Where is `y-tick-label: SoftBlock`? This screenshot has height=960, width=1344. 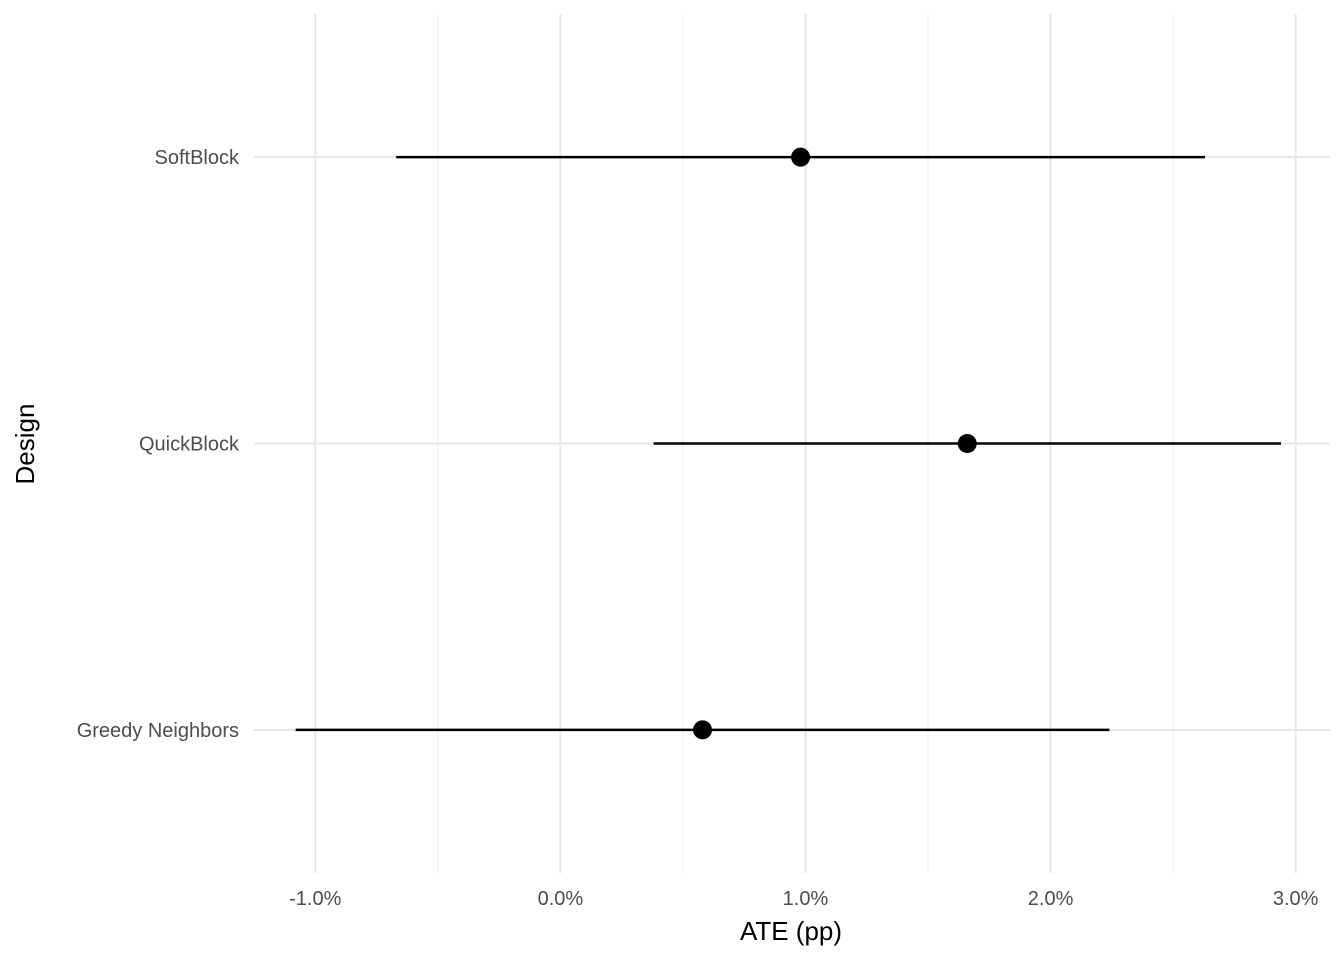 y-tick-label: SoftBlock is located at coordinates (197, 158).